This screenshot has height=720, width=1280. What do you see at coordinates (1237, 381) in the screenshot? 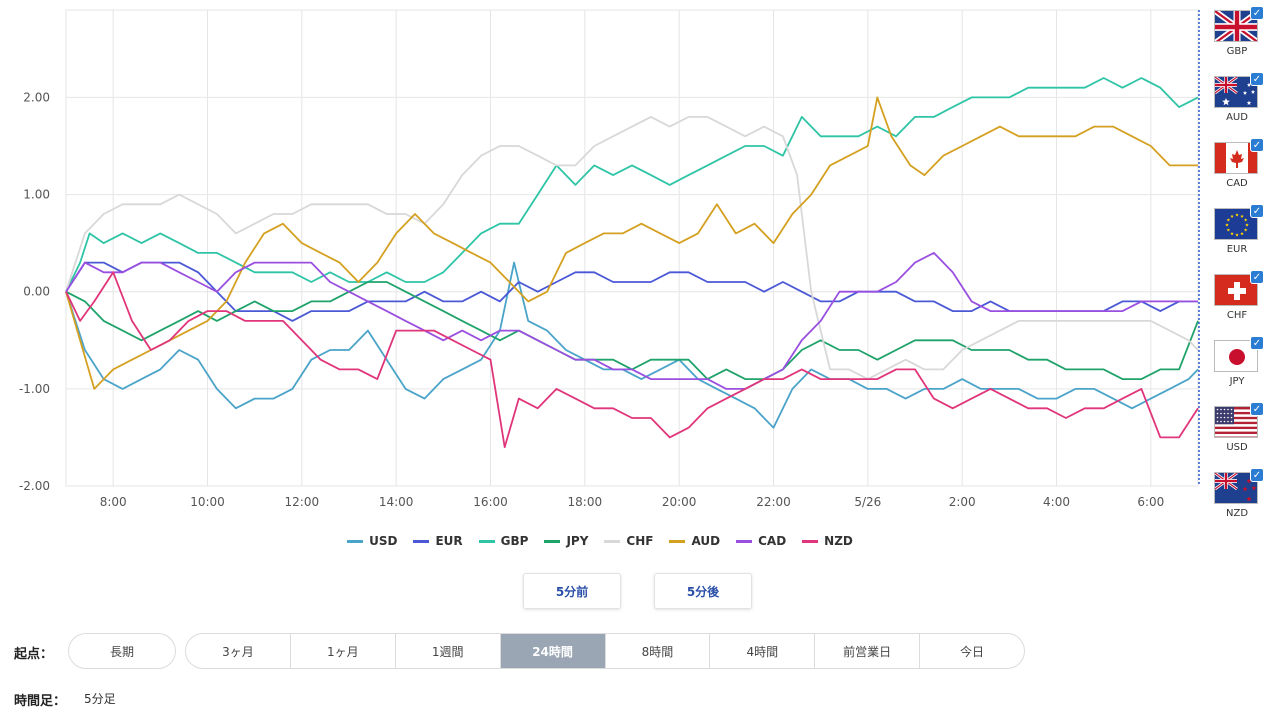
I see `flag-label: JPY` at bounding box center [1237, 381].